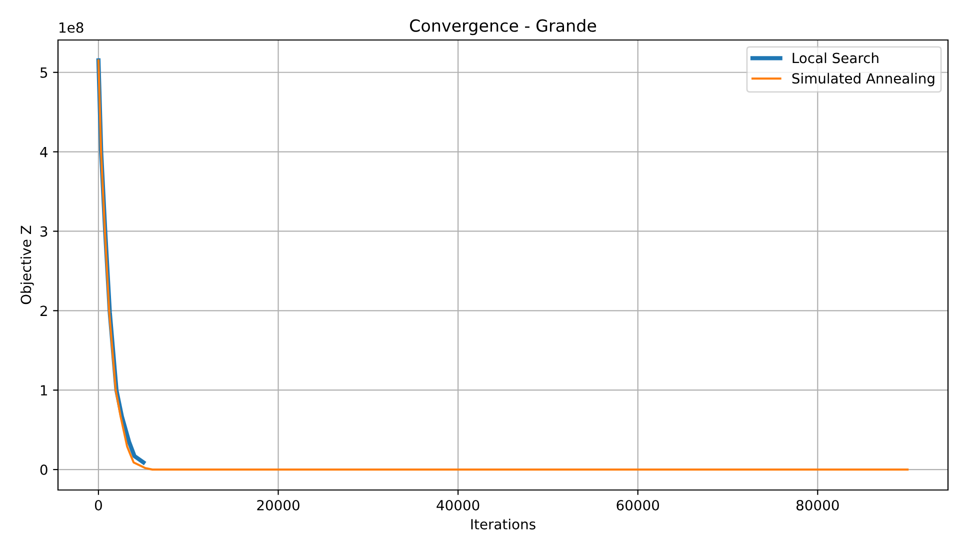 The height and width of the screenshot is (539, 955). I want to click on x-tick-label: 20000, so click(278, 505).